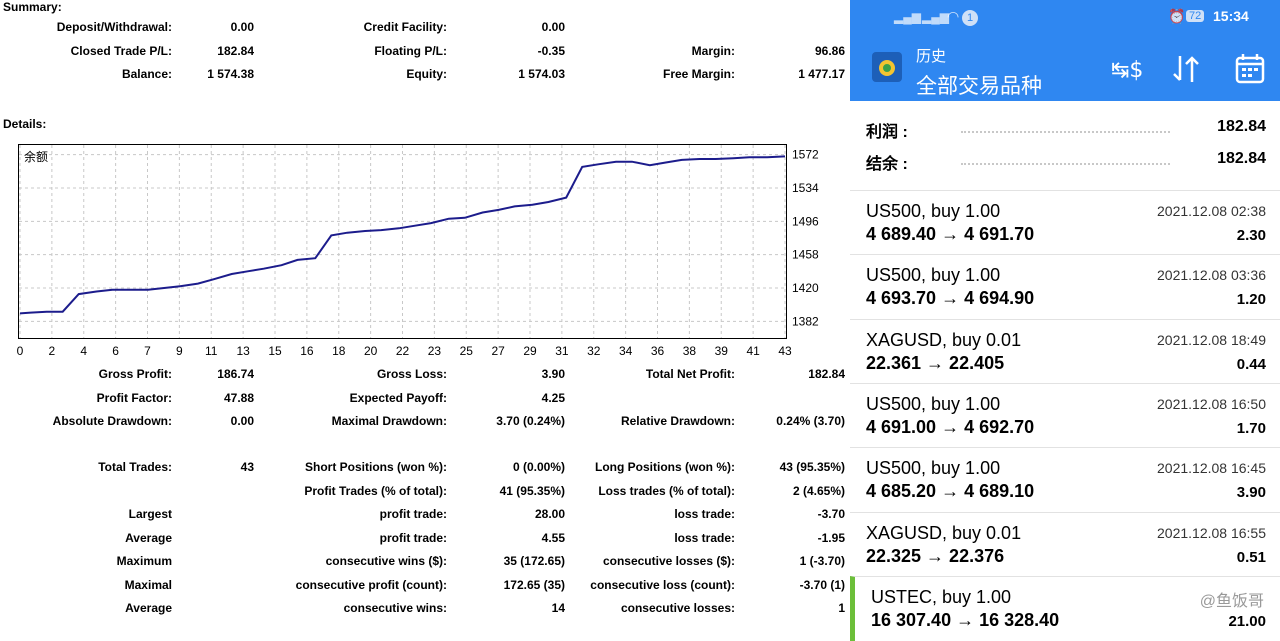 This screenshot has height=641, width=1280. What do you see at coordinates (665, 467) in the screenshot?
I see `stat-label: Long Positions (won %):` at bounding box center [665, 467].